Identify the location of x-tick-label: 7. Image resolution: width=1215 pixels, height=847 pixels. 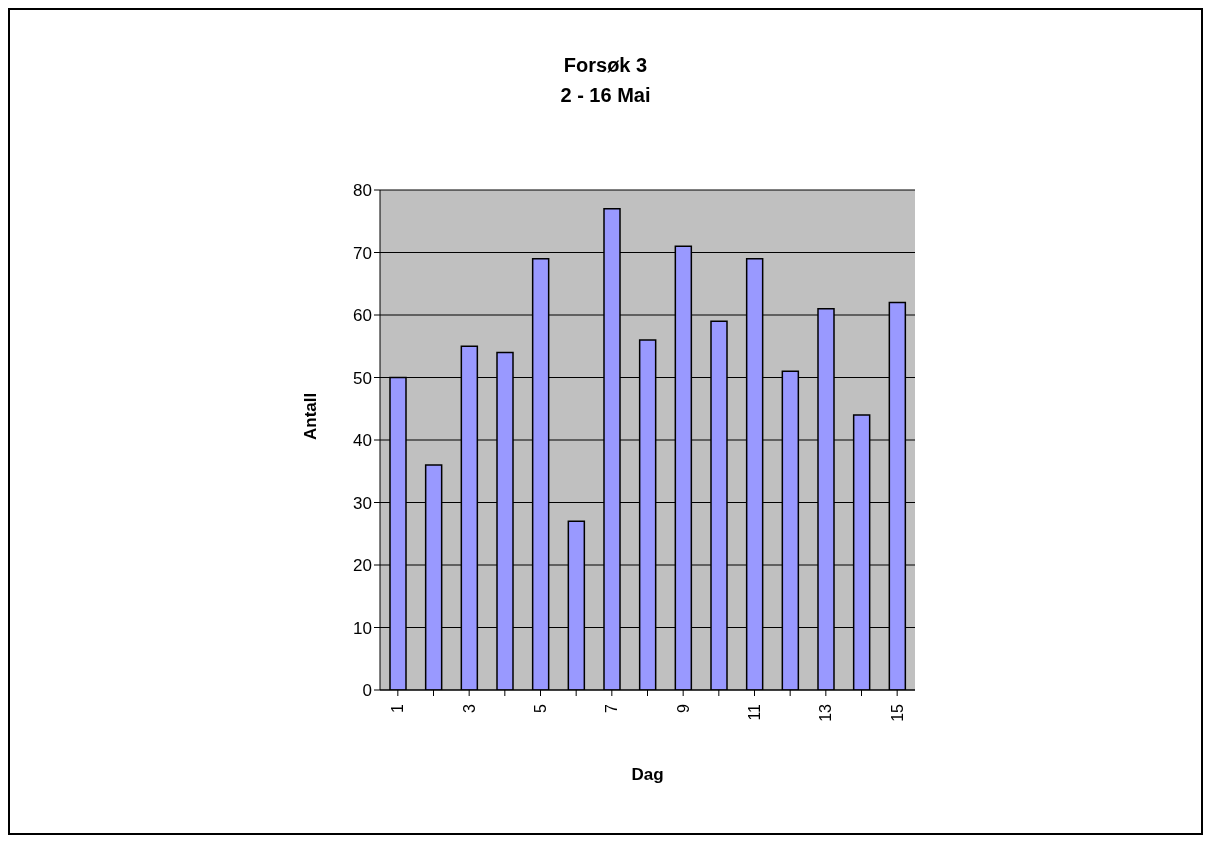
(612, 708).